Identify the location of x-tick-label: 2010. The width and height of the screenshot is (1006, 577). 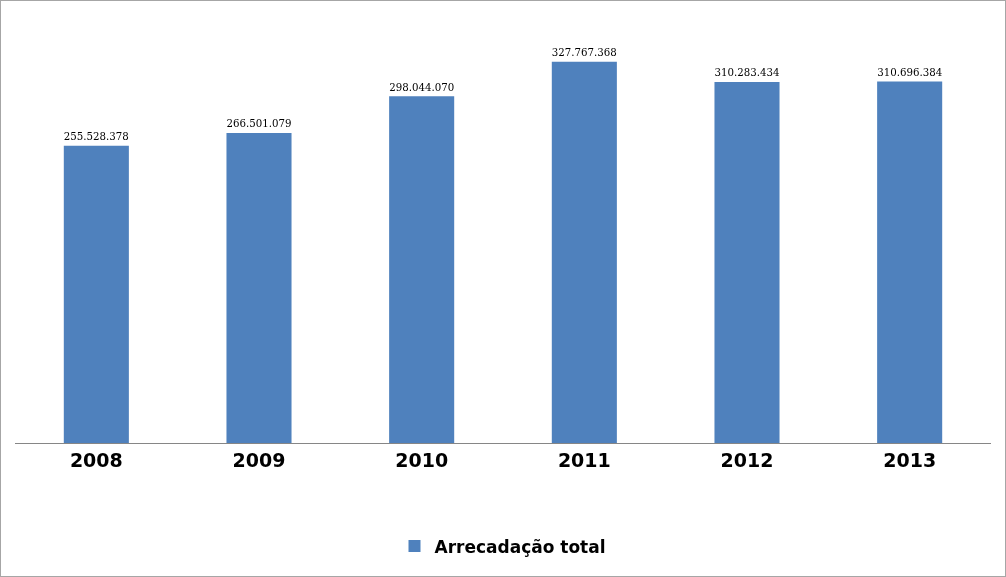
(422, 459).